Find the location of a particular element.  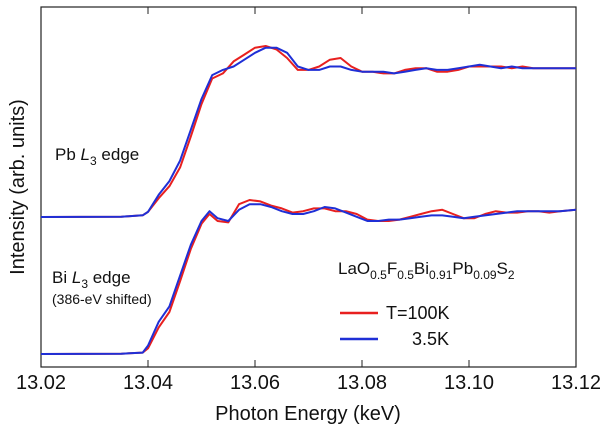

bi-edge-label: Bi L3 edge is located at coordinates (91, 279).